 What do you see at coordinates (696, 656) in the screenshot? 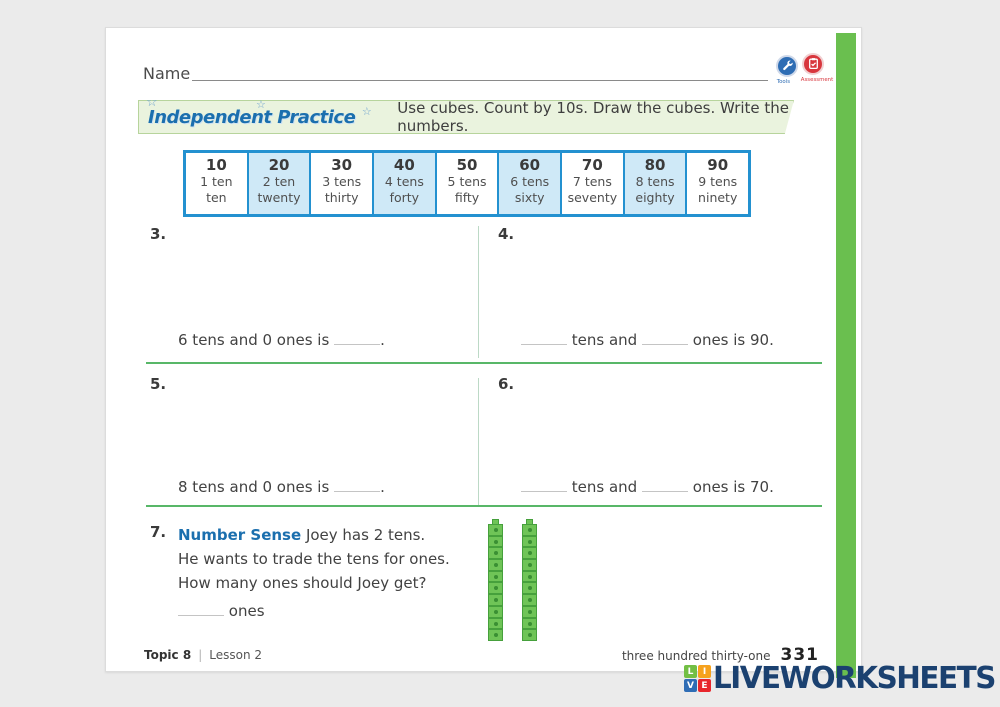
I see `page-number-words: three hundred thirty-one` at bounding box center [696, 656].